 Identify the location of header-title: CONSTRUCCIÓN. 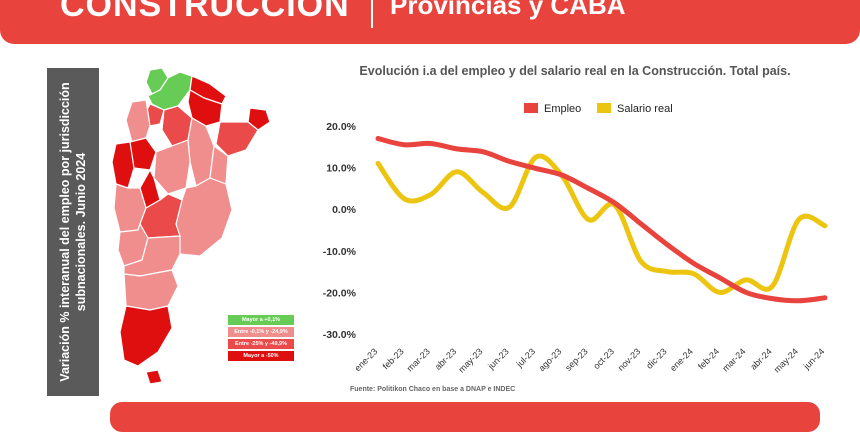
(205, 12).